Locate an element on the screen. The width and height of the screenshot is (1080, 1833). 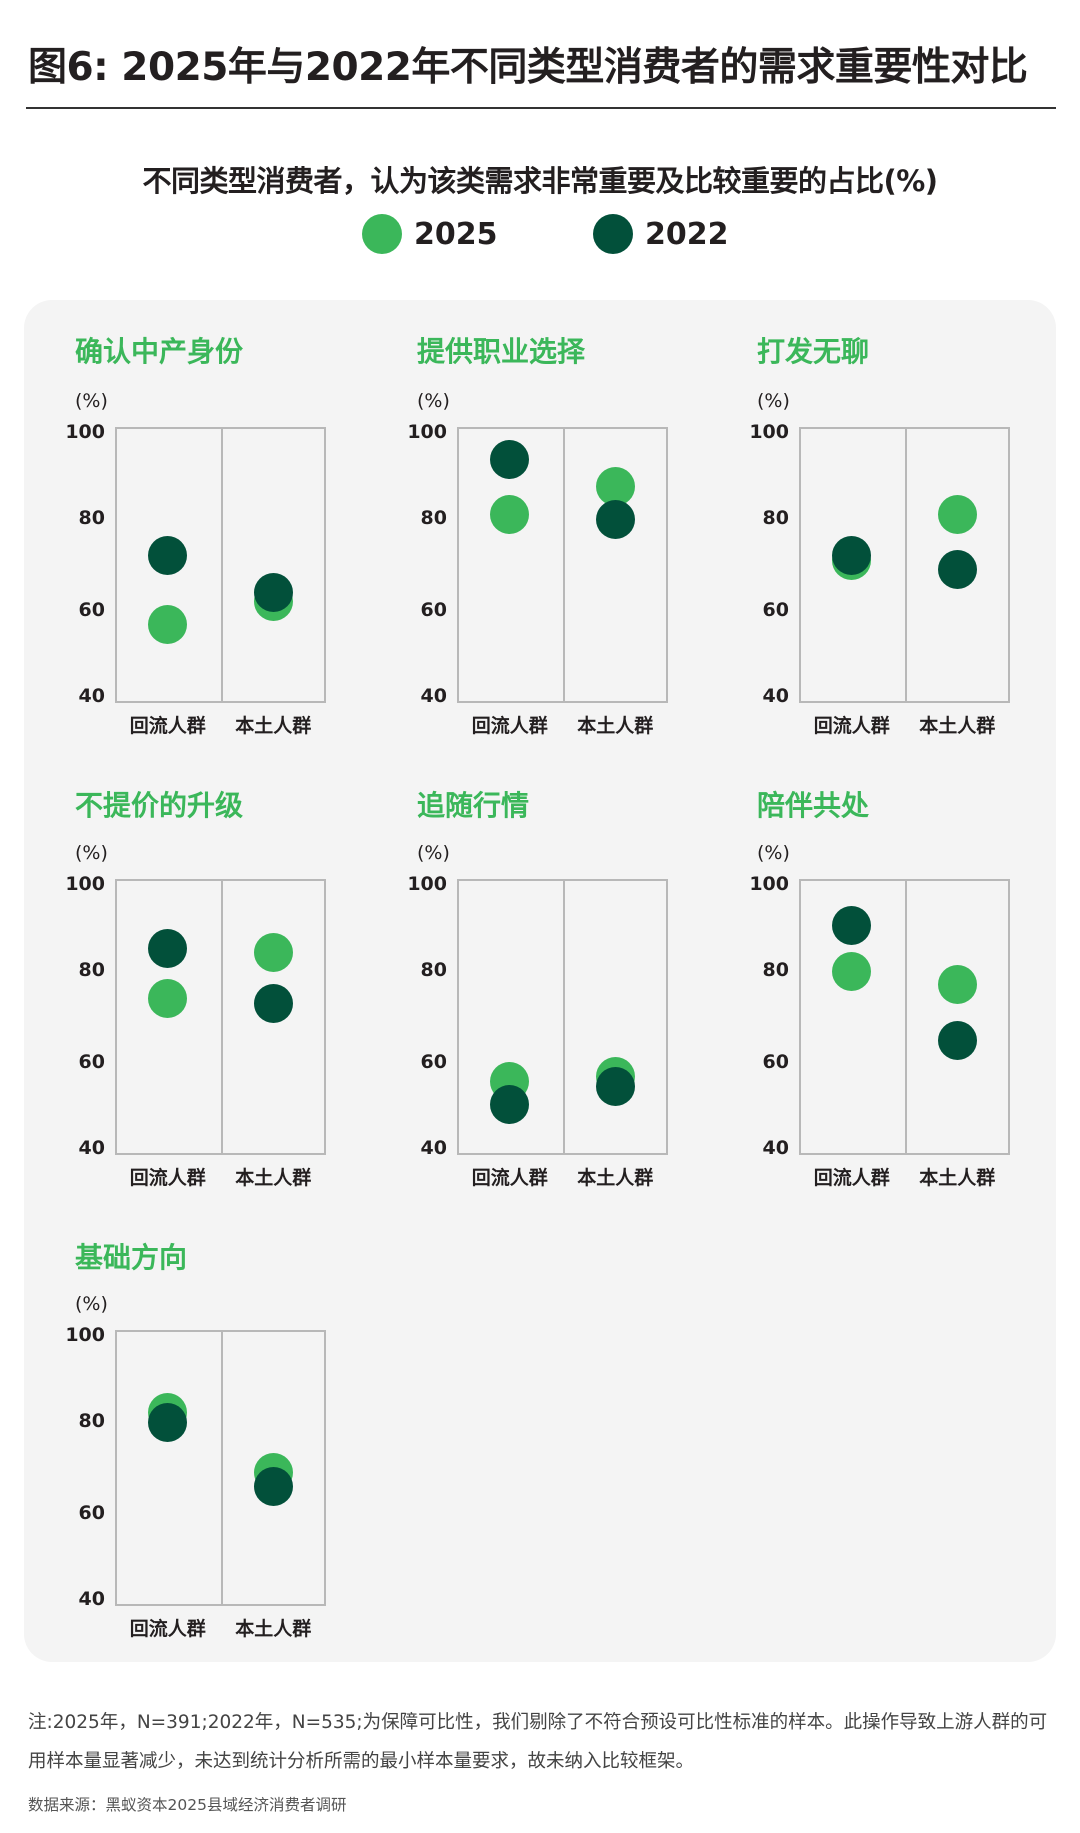
chart-title: 打发无聊 is located at coordinates (813, 351).